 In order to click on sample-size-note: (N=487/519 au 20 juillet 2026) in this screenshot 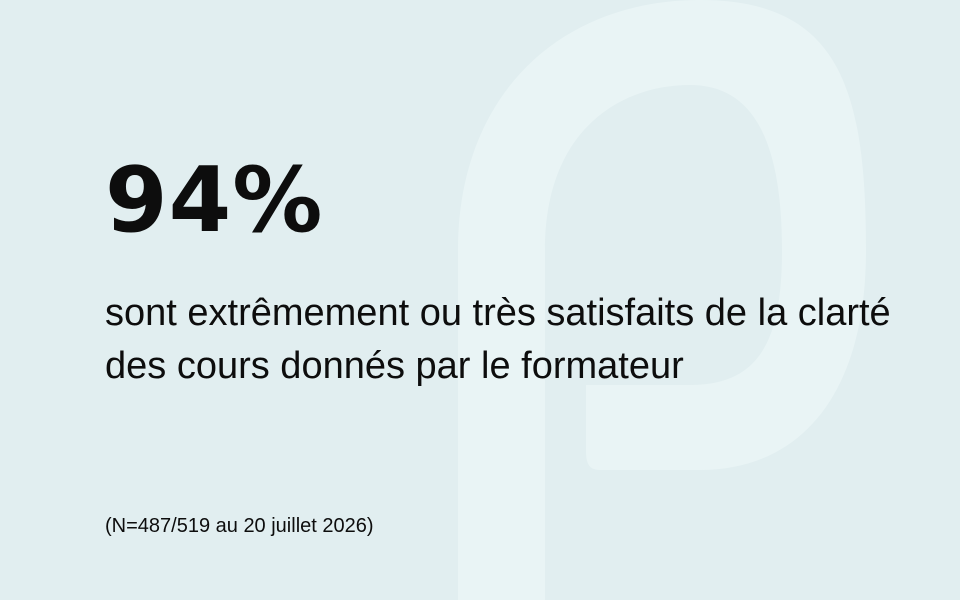, I will do `click(239, 526)`.